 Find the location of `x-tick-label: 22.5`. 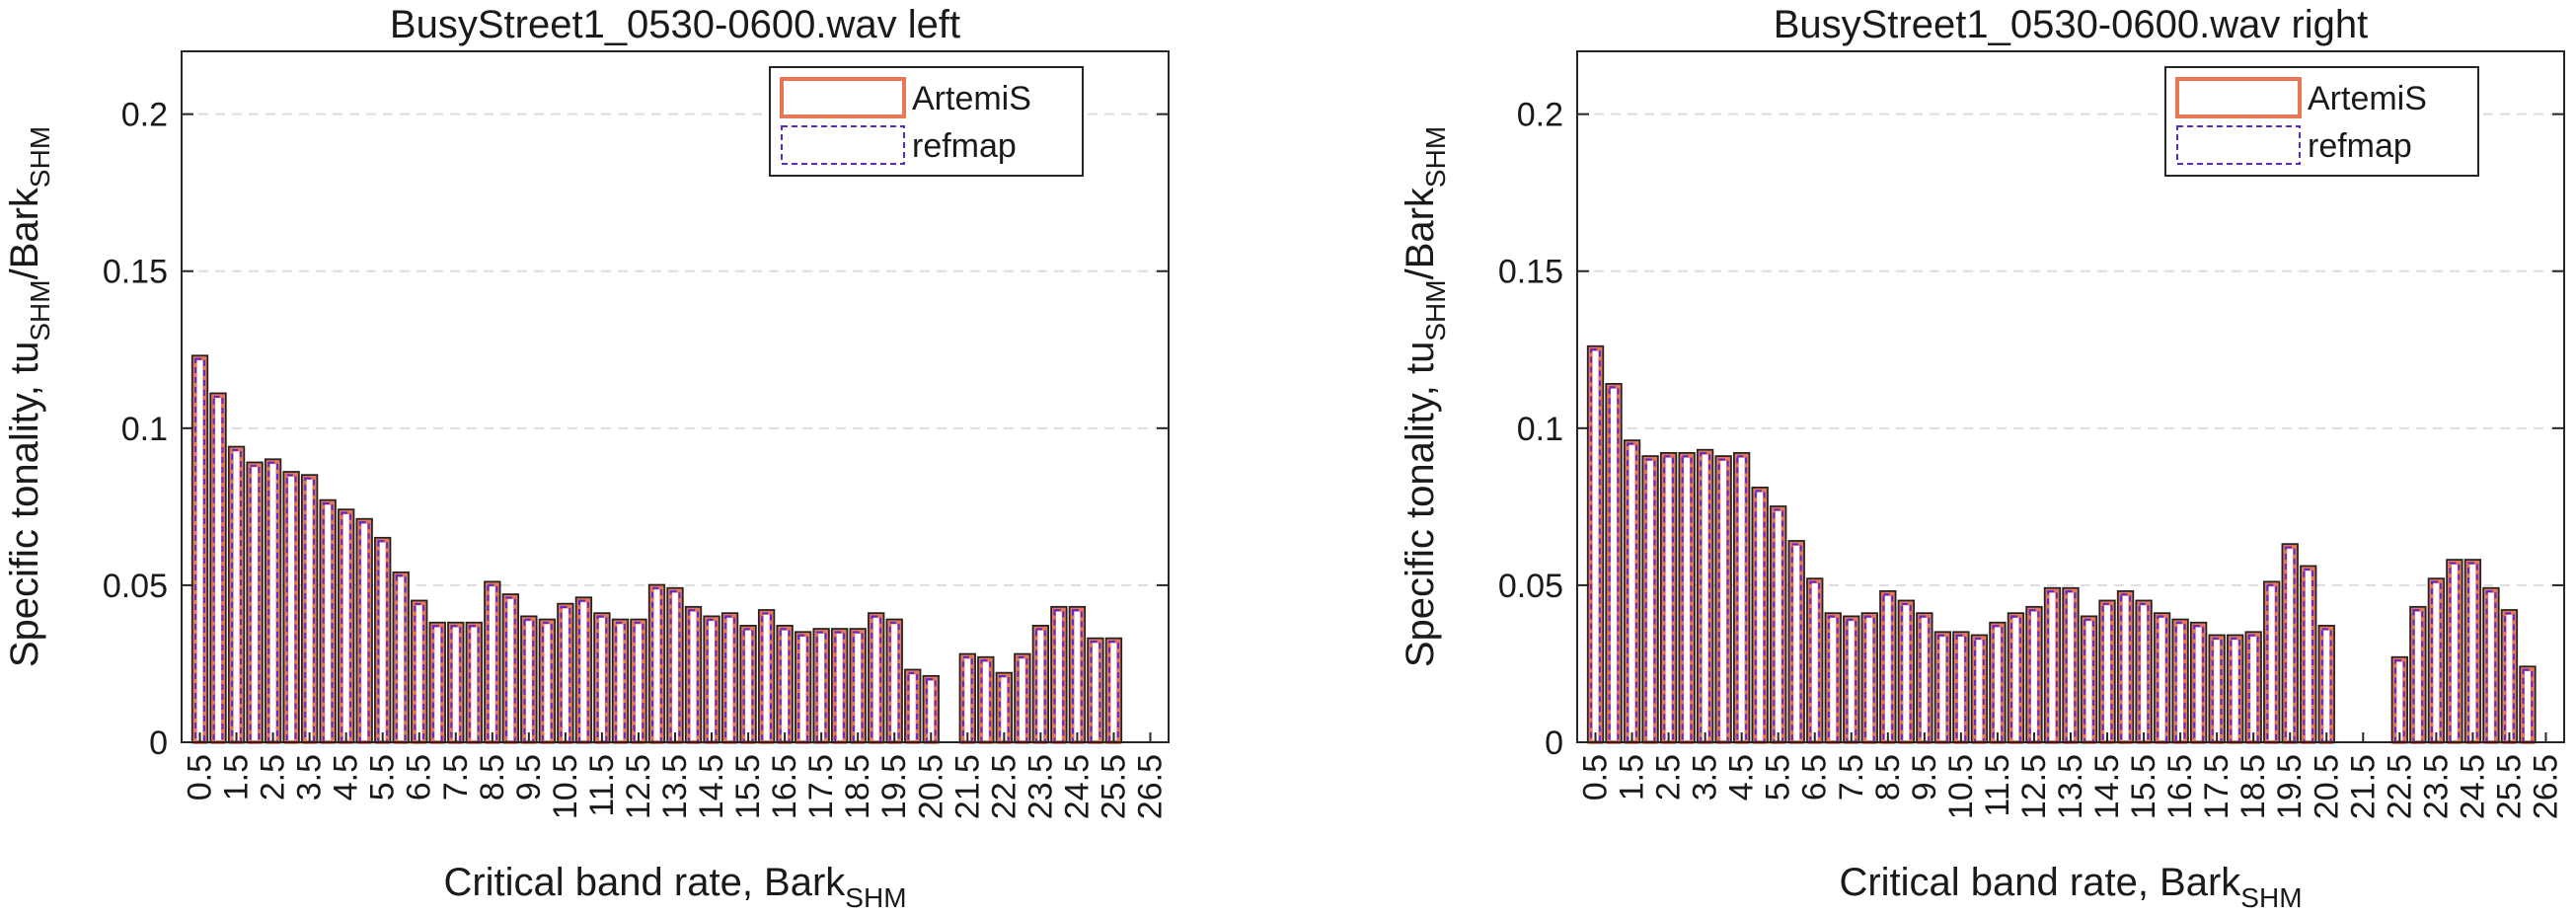

x-tick-label: 22.5 is located at coordinates (2399, 787).